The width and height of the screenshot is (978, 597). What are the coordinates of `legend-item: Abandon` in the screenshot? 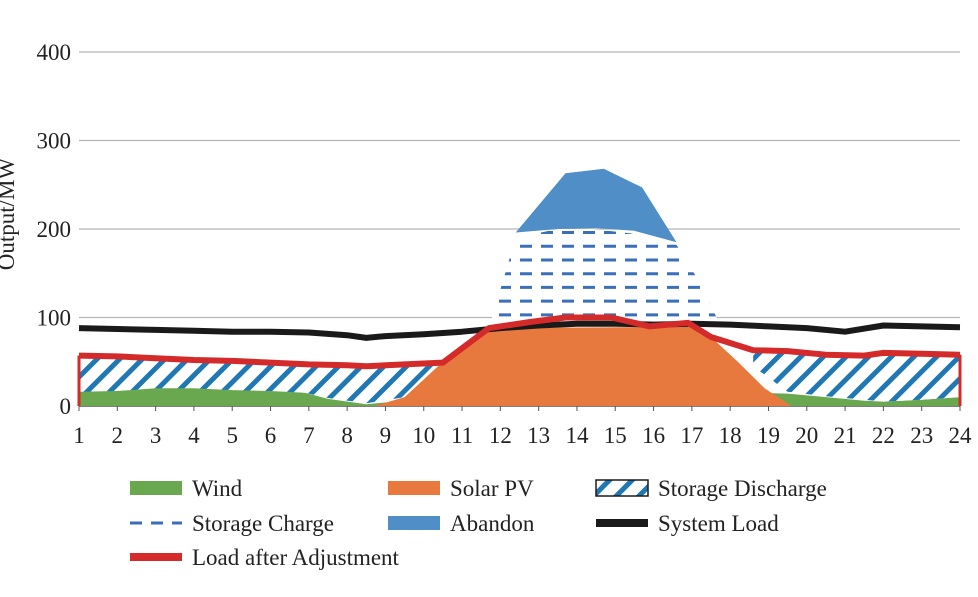 It's located at (461, 523).